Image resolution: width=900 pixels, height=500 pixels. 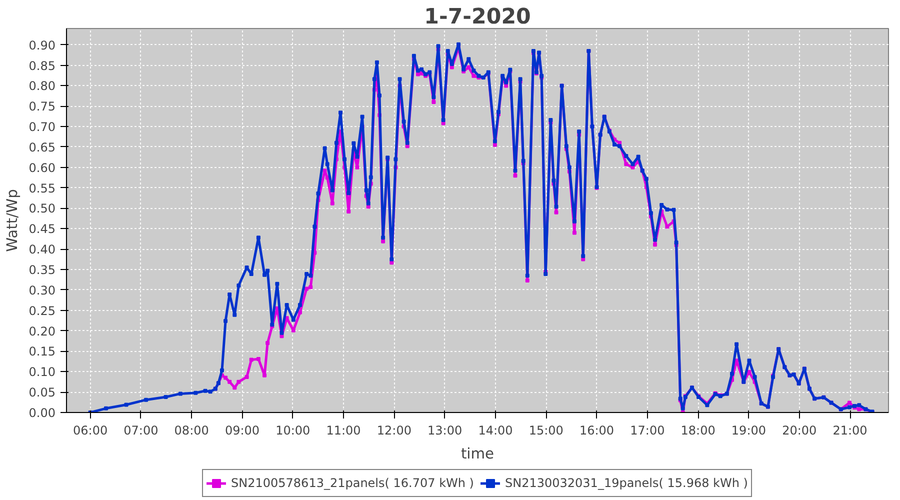 What do you see at coordinates (477, 17) in the screenshot?
I see `chart-title: 1-7-2020` at bounding box center [477, 17].